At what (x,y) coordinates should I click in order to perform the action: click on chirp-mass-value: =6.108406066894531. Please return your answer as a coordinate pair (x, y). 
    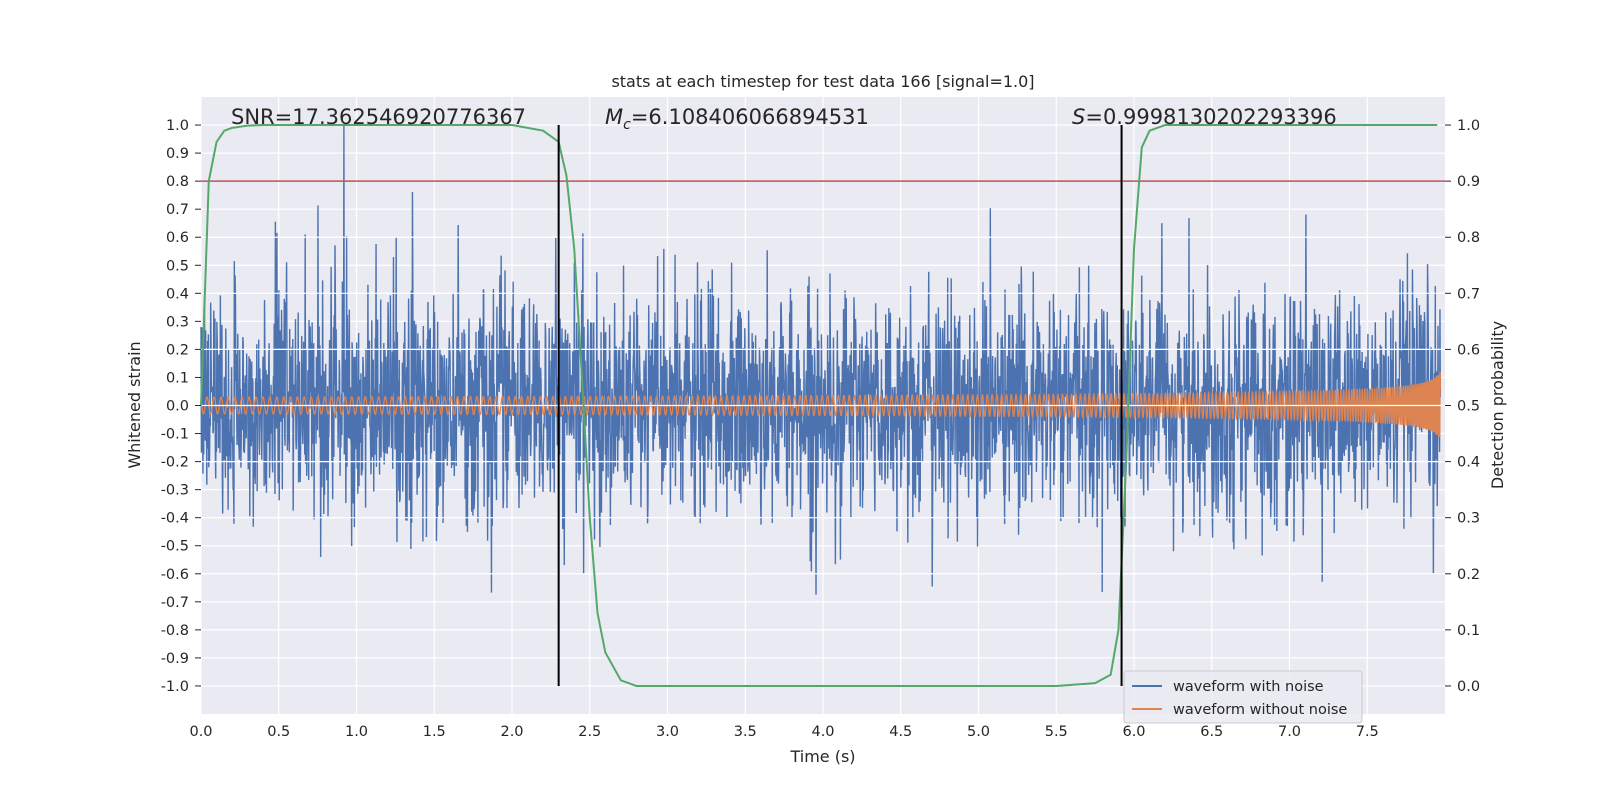
    Looking at the image, I should click on (750, 117).